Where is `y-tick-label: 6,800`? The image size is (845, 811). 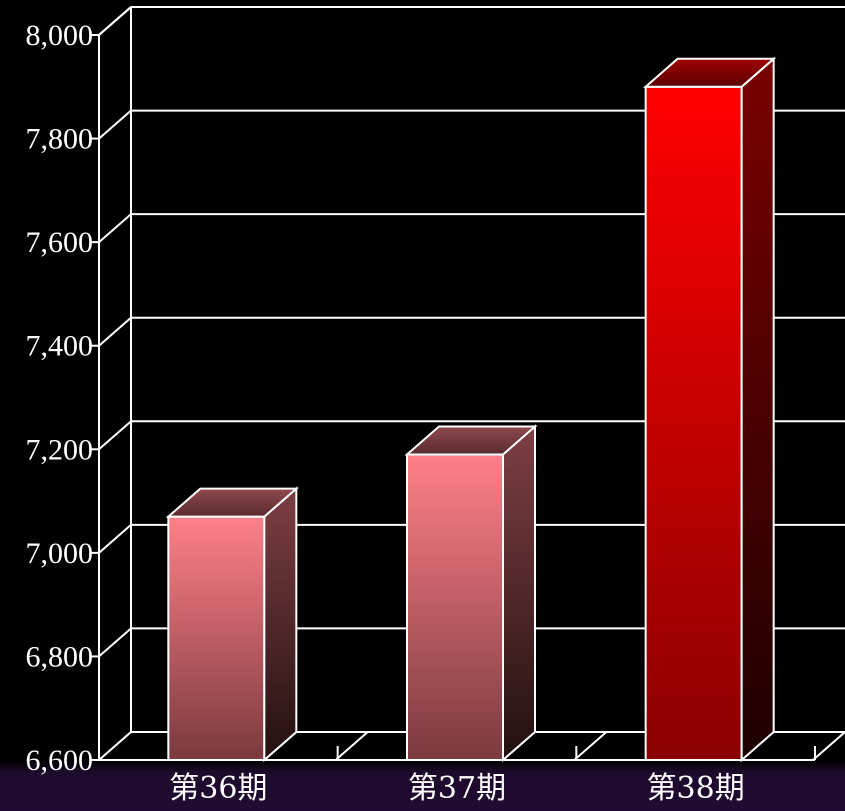 y-tick-label: 6,800 is located at coordinates (60, 656).